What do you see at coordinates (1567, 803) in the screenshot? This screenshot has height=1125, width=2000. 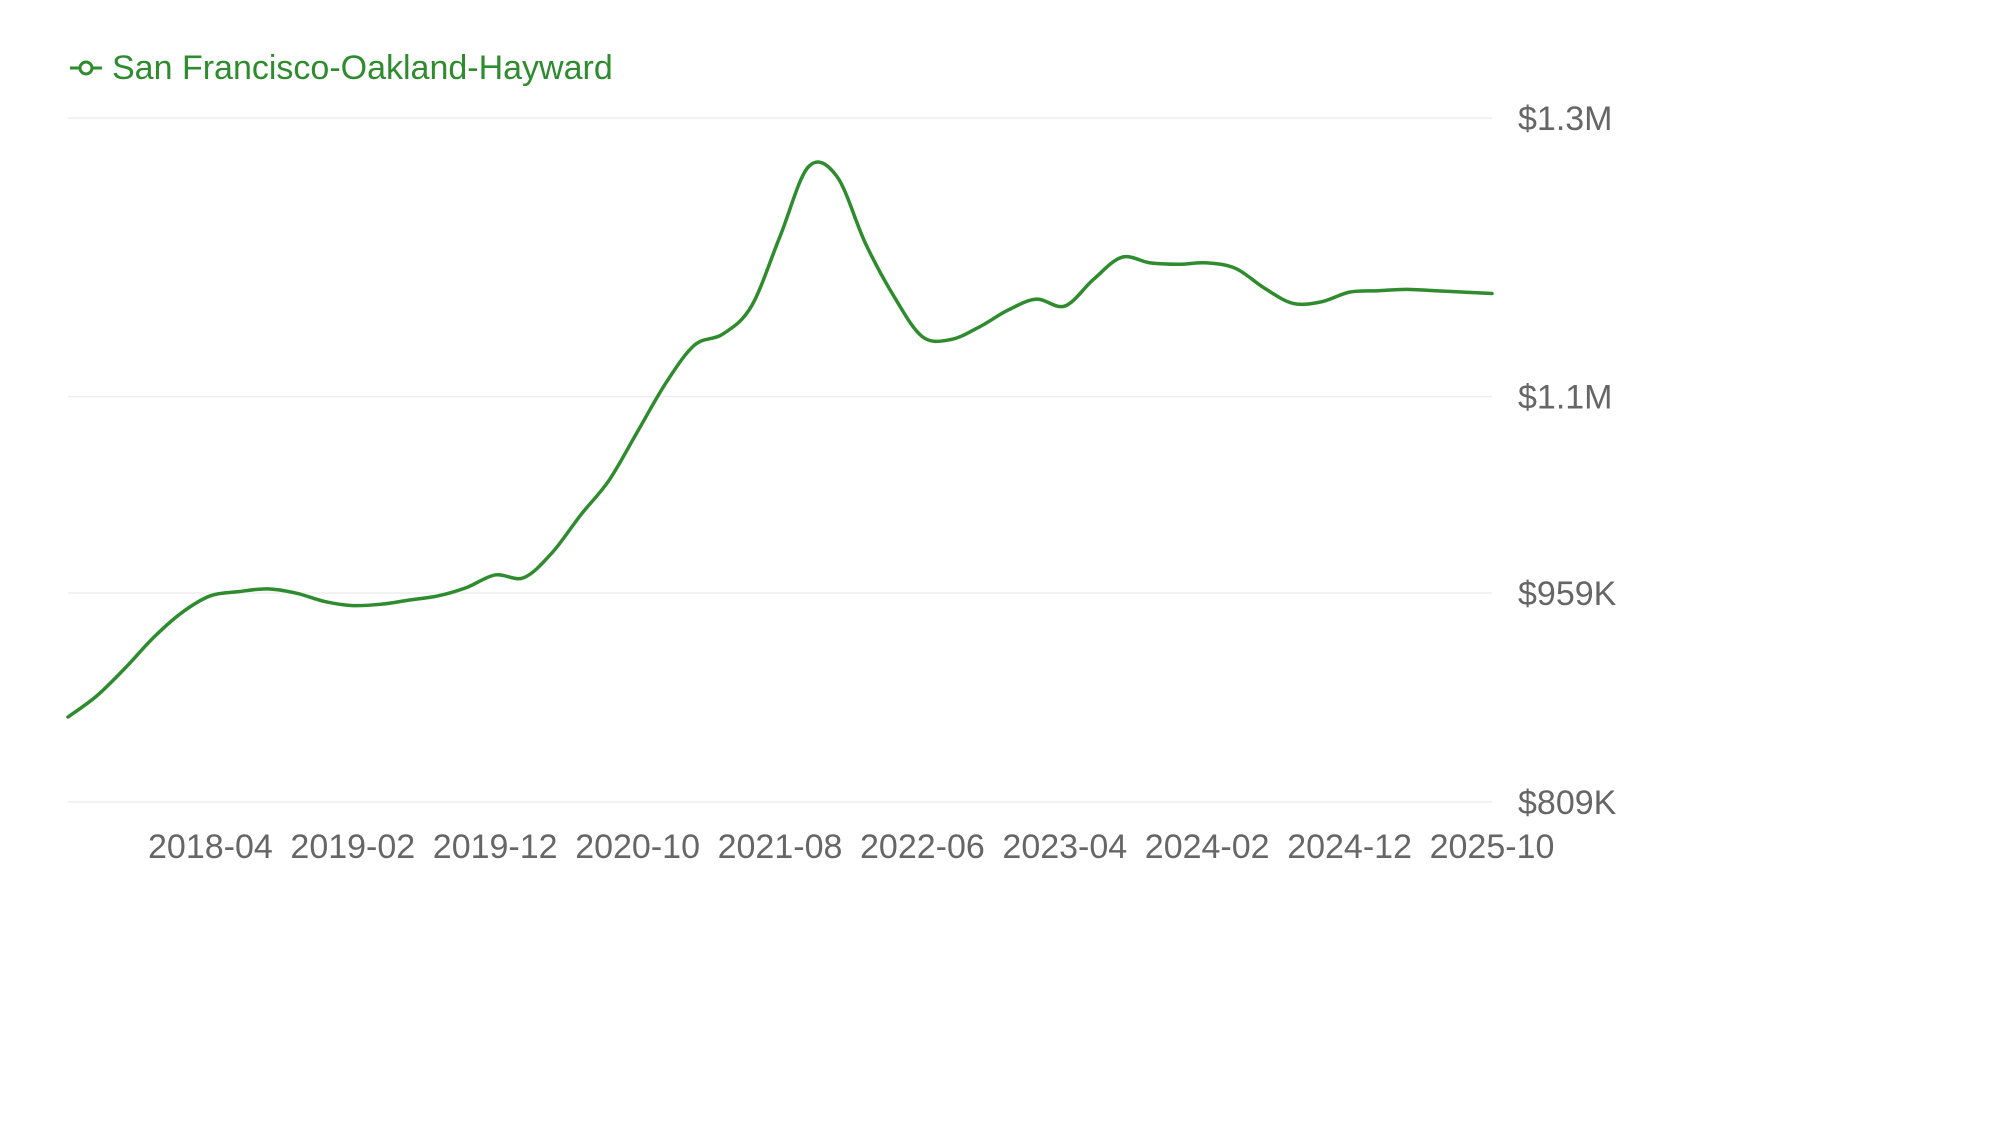 I see `y-tick-label: $809K` at bounding box center [1567, 803].